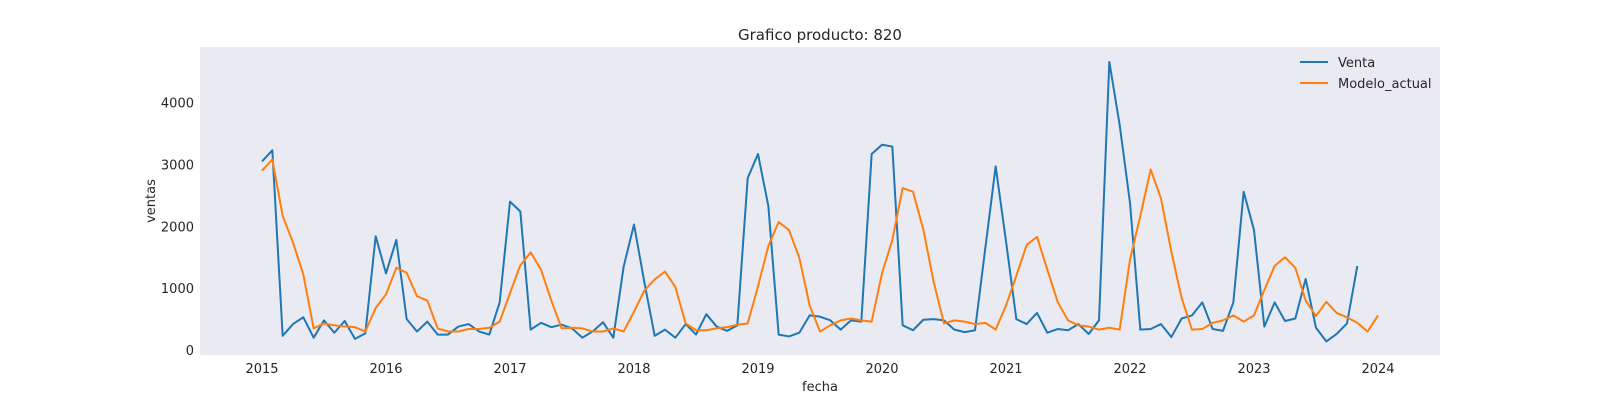 The image size is (1600, 400). Describe the element at coordinates (177, 289) in the screenshot. I see `y-tick-label: 1000` at that location.